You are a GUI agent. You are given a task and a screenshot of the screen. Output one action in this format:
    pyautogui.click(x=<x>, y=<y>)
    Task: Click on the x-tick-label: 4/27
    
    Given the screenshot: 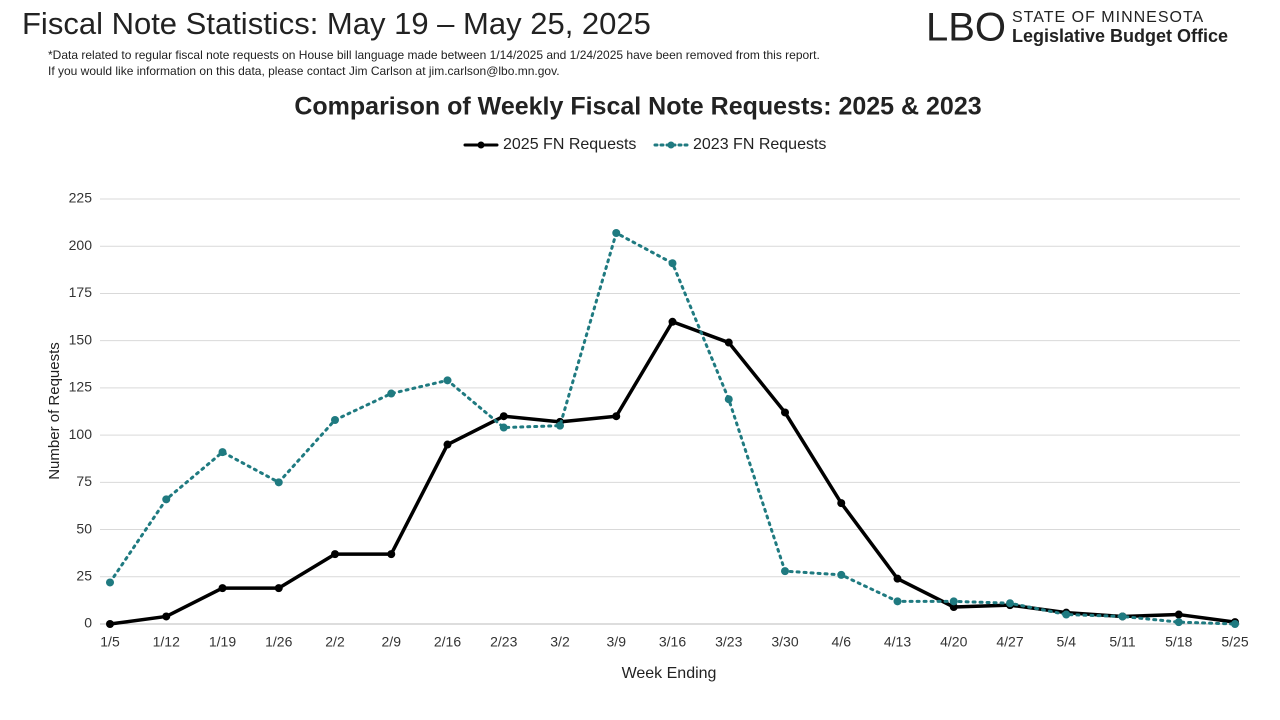 What is the action you would take?
    pyautogui.click(x=1009, y=642)
    